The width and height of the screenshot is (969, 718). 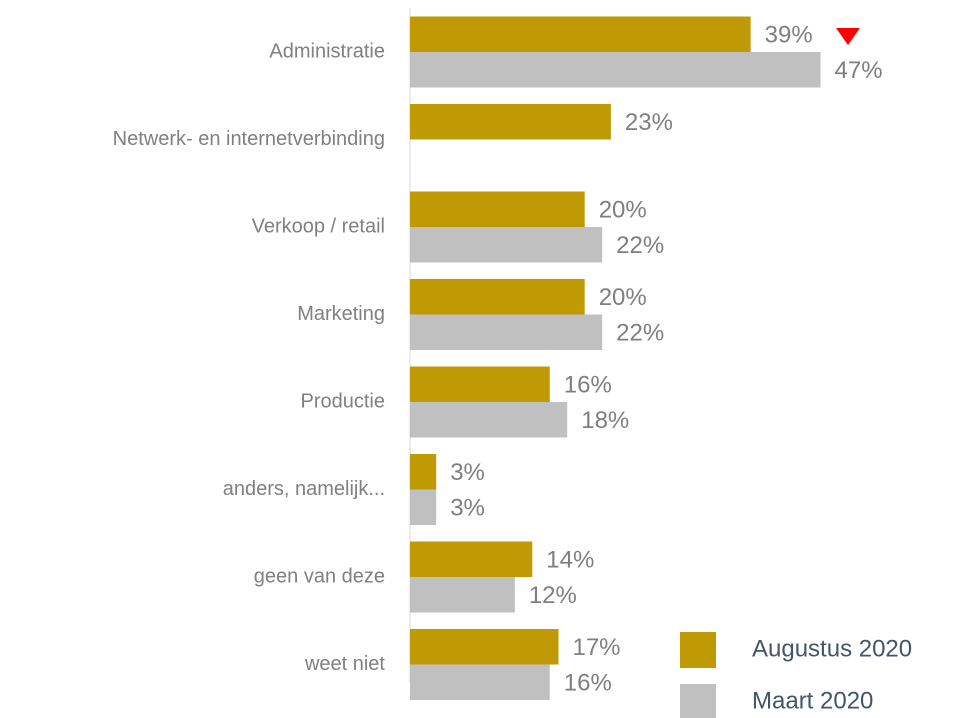 I want to click on value-label: 12%, so click(x=553, y=595).